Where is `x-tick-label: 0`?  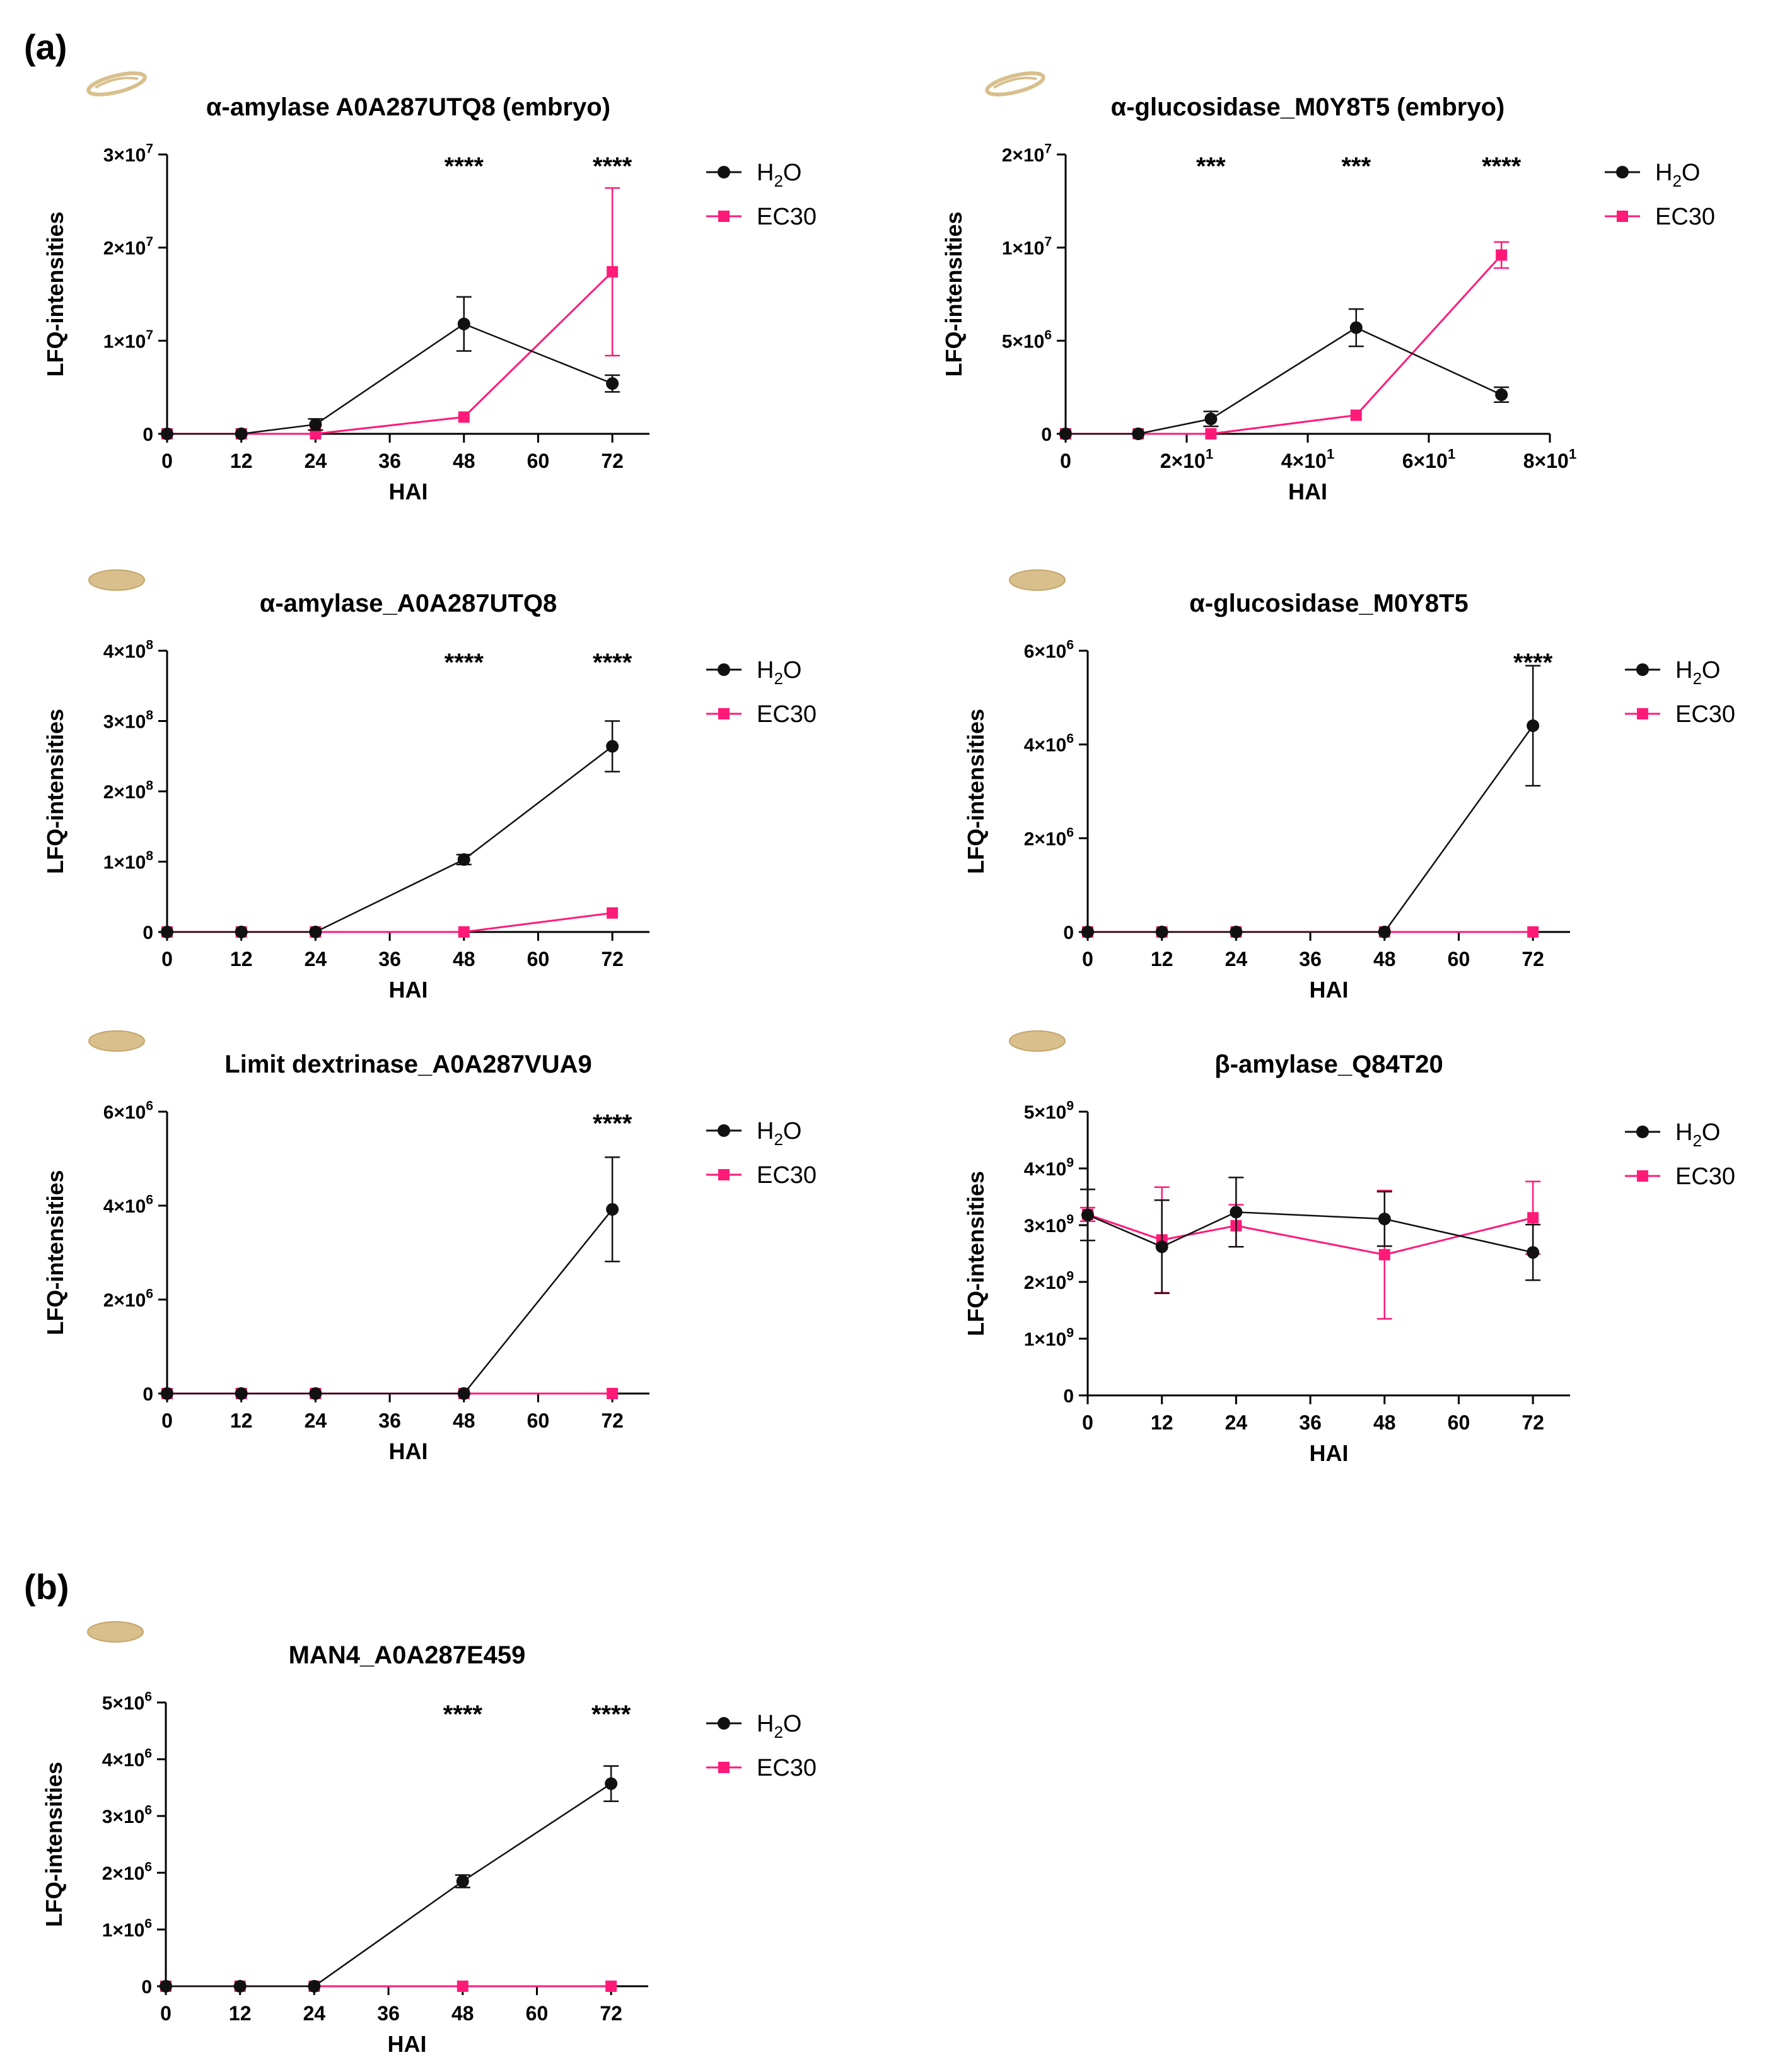
x-tick-label: 0 is located at coordinates (167, 461).